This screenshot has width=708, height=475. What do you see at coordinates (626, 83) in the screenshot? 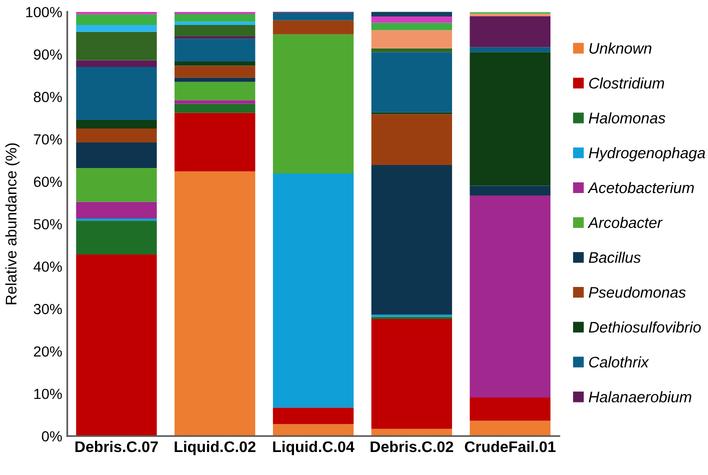
I see `legend-label: Clostridium` at bounding box center [626, 83].